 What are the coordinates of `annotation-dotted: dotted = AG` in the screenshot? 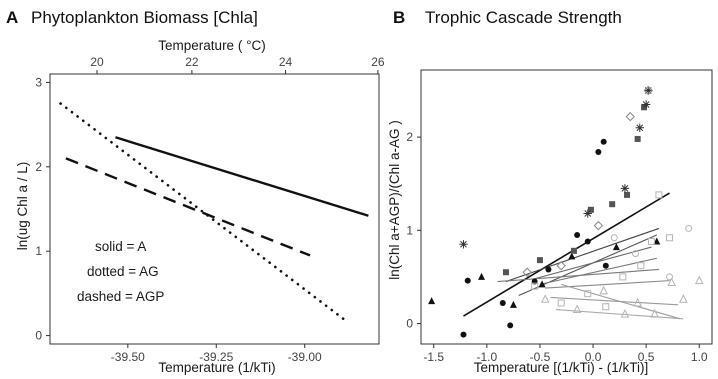 It's located at (123, 271).